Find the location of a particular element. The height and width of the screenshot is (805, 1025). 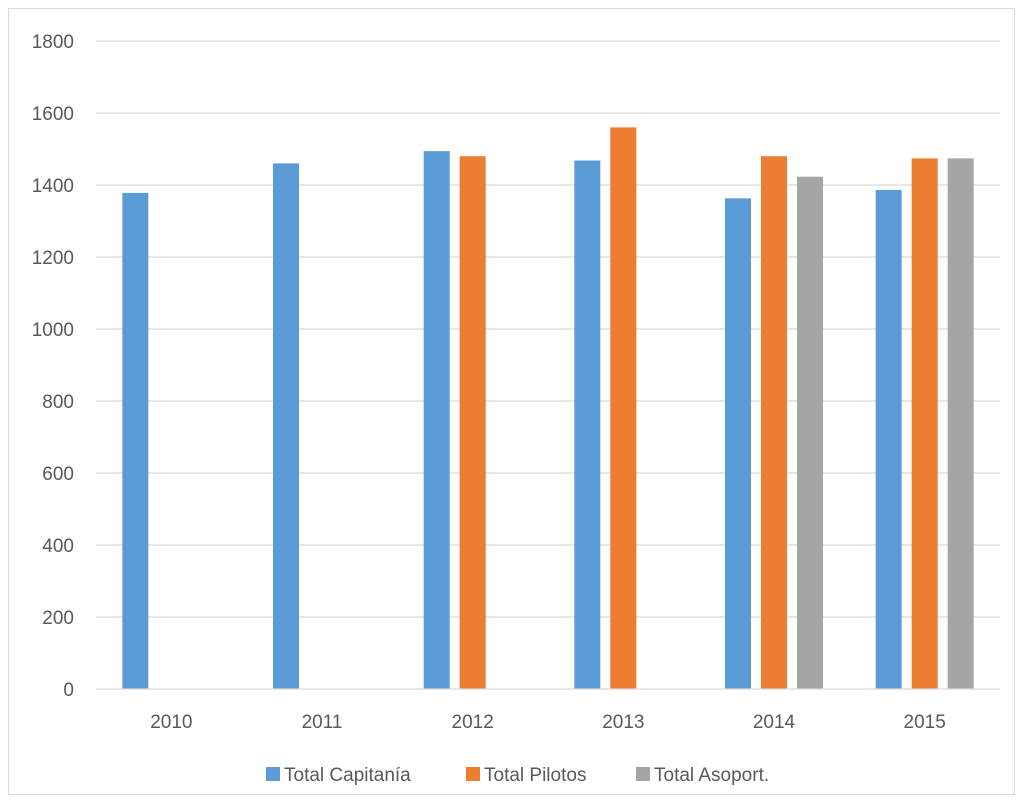

x-axis-tick-labels: 2010 2011 2012 2013 2014 2015 is located at coordinates (548, 722).